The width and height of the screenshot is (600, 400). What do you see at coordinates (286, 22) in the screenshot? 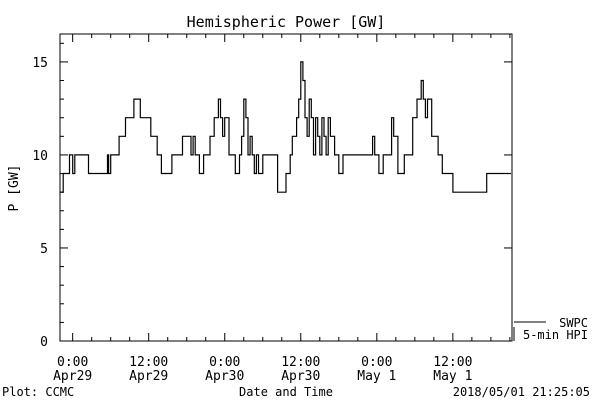
I see `chart-title: Hemispheric Power [GW]` at bounding box center [286, 22].